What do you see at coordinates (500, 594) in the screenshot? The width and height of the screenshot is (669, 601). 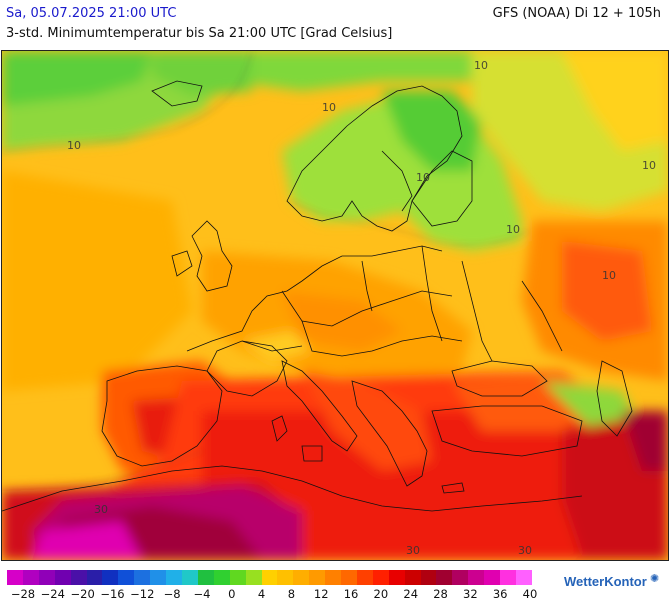 I see `legend-tick-label: 36` at bounding box center [500, 594].